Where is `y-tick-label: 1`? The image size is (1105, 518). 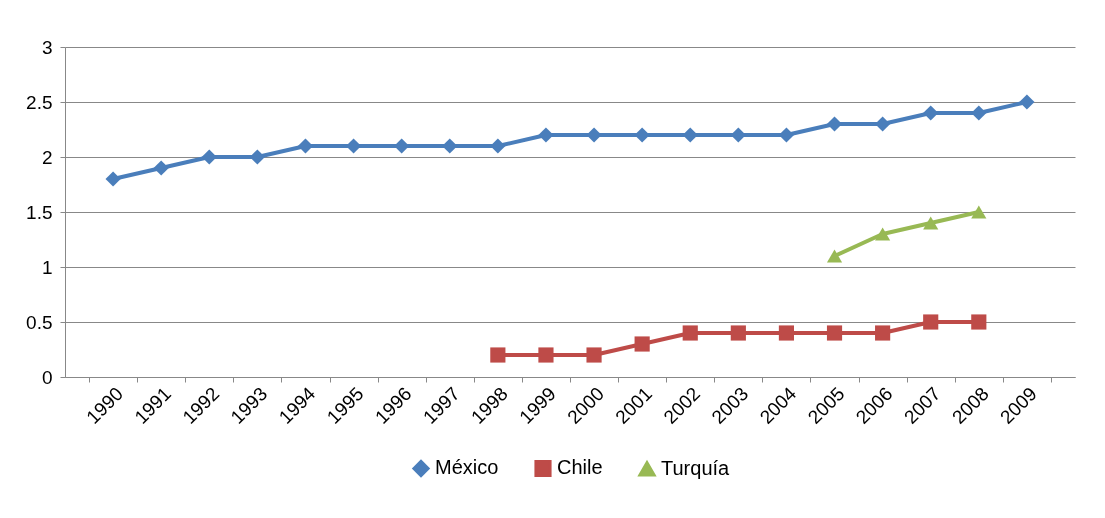
y-tick-label: 1 is located at coordinates (47, 267).